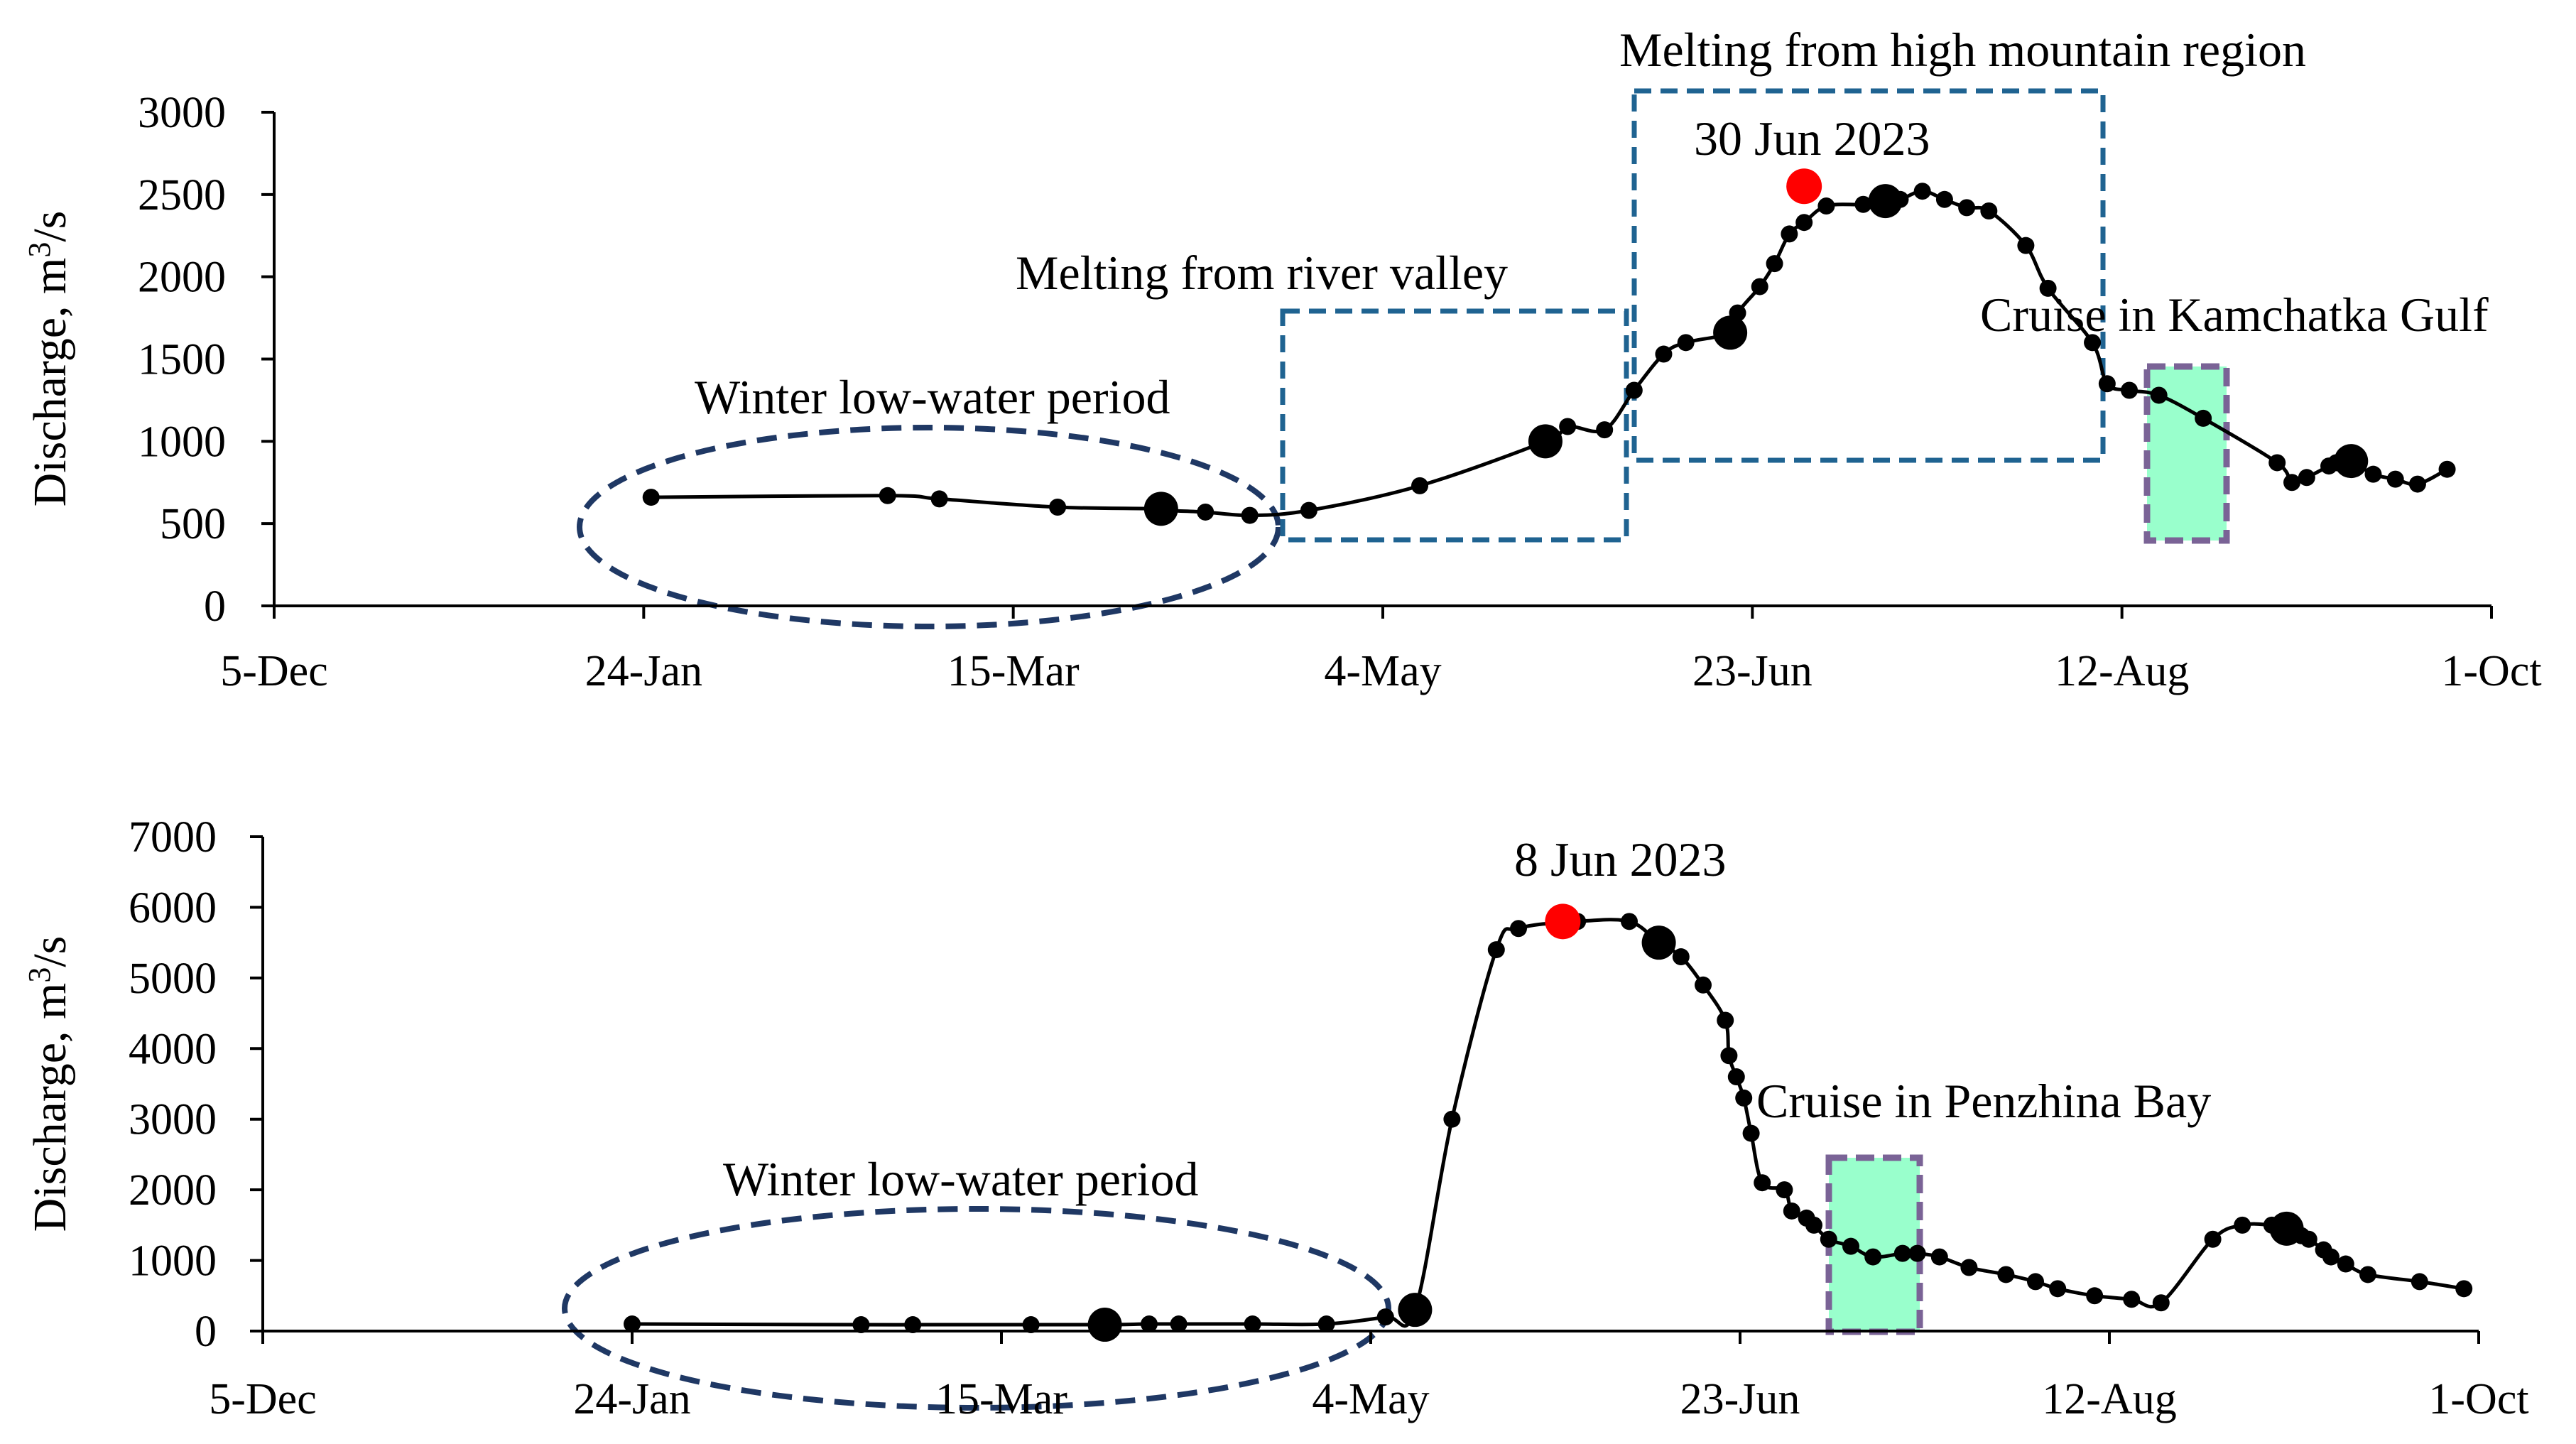 The width and height of the screenshot is (2576, 1444). I want to click on cruise-kamchatka-box, so click(2186, 453).